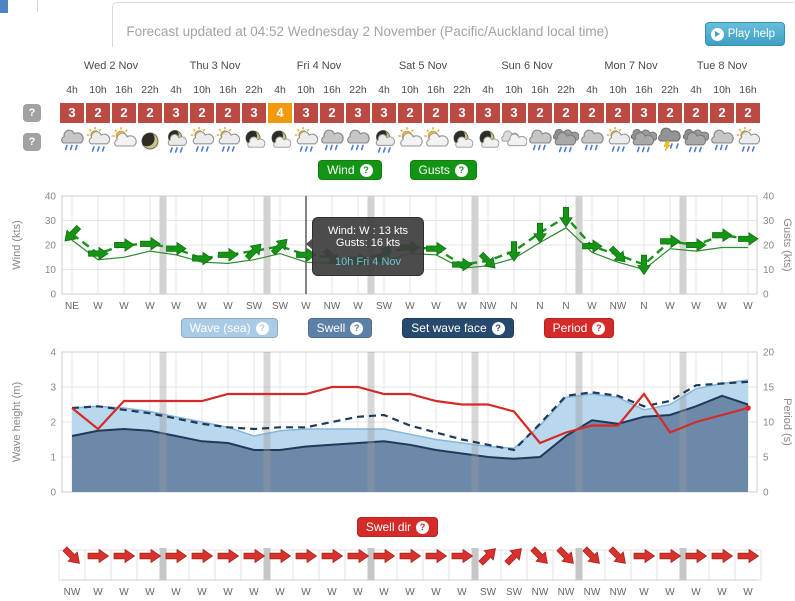 Image resolution: width=795 pixels, height=601 pixels. I want to click on wind-help-icon: ?, so click(366, 170).